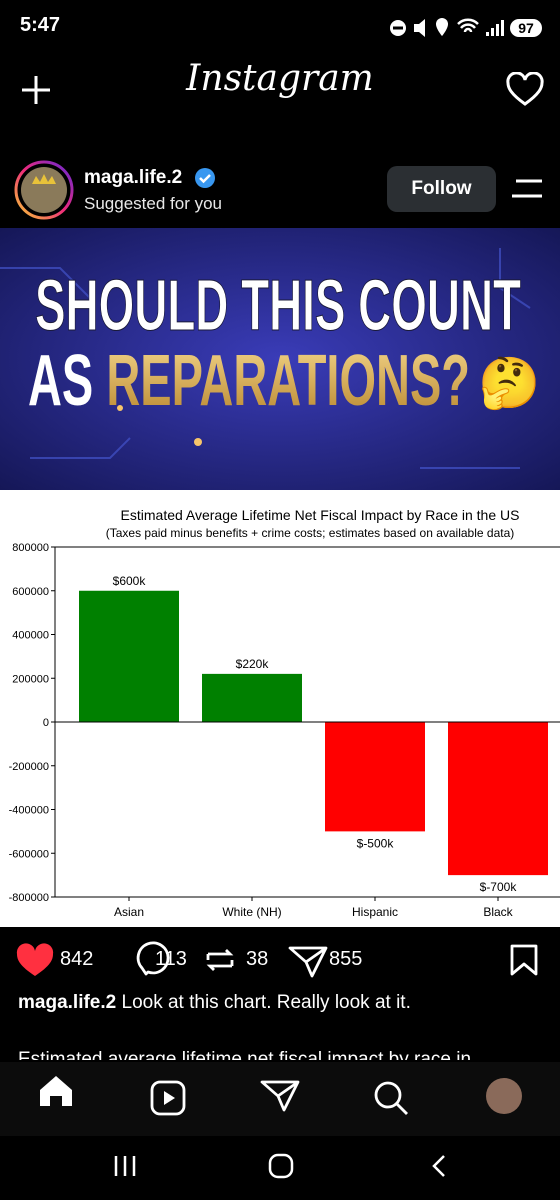 This screenshot has width=560, height=1200. What do you see at coordinates (125, 1166) in the screenshot?
I see `recents-button` at bounding box center [125, 1166].